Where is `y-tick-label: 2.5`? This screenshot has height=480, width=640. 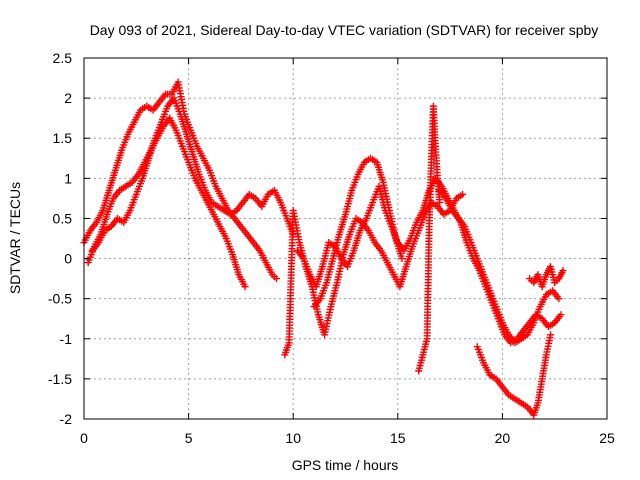
y-tick-label: 2.5 is located at coordinates (63, 58).